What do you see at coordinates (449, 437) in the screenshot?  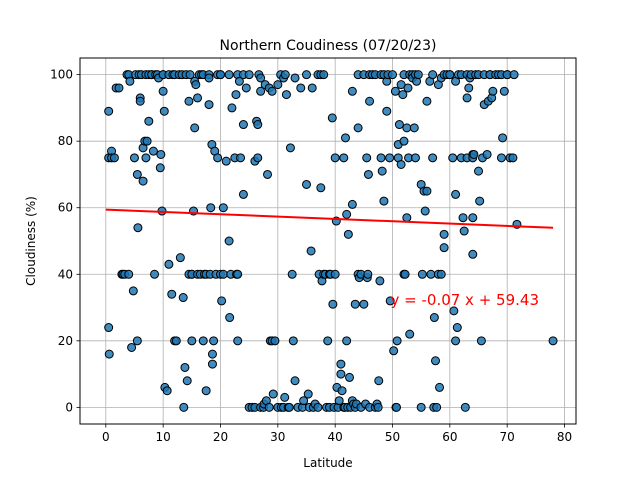 I see `x-tick-label: 60` at bounding box center [449, 437].